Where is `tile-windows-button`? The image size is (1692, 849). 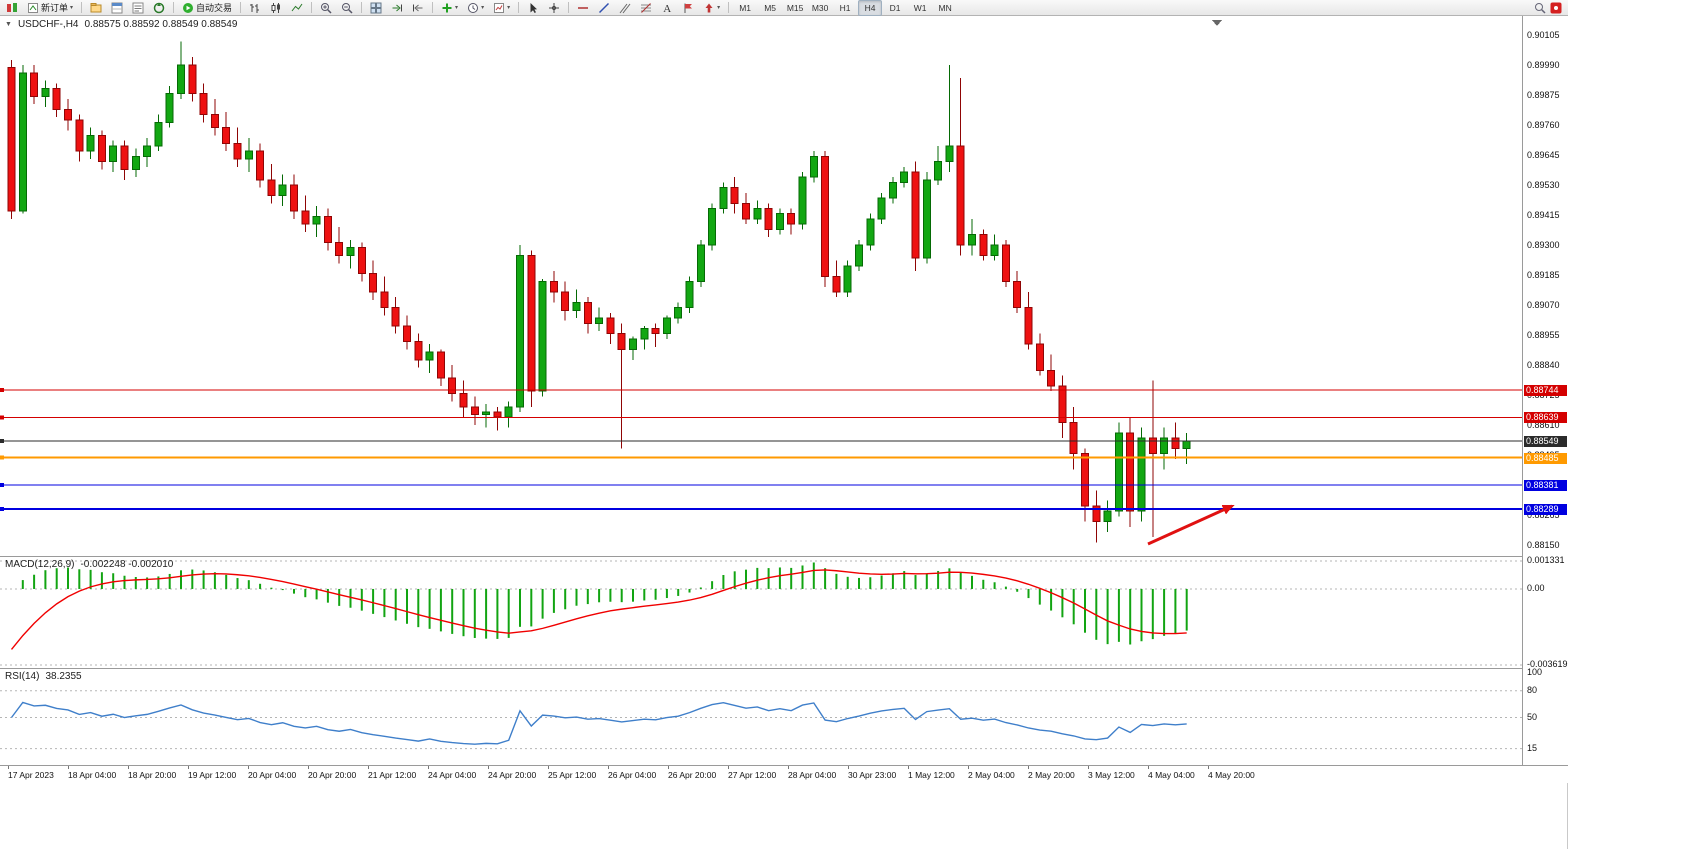 tile-windows-button is located at coordinates (376, 8).